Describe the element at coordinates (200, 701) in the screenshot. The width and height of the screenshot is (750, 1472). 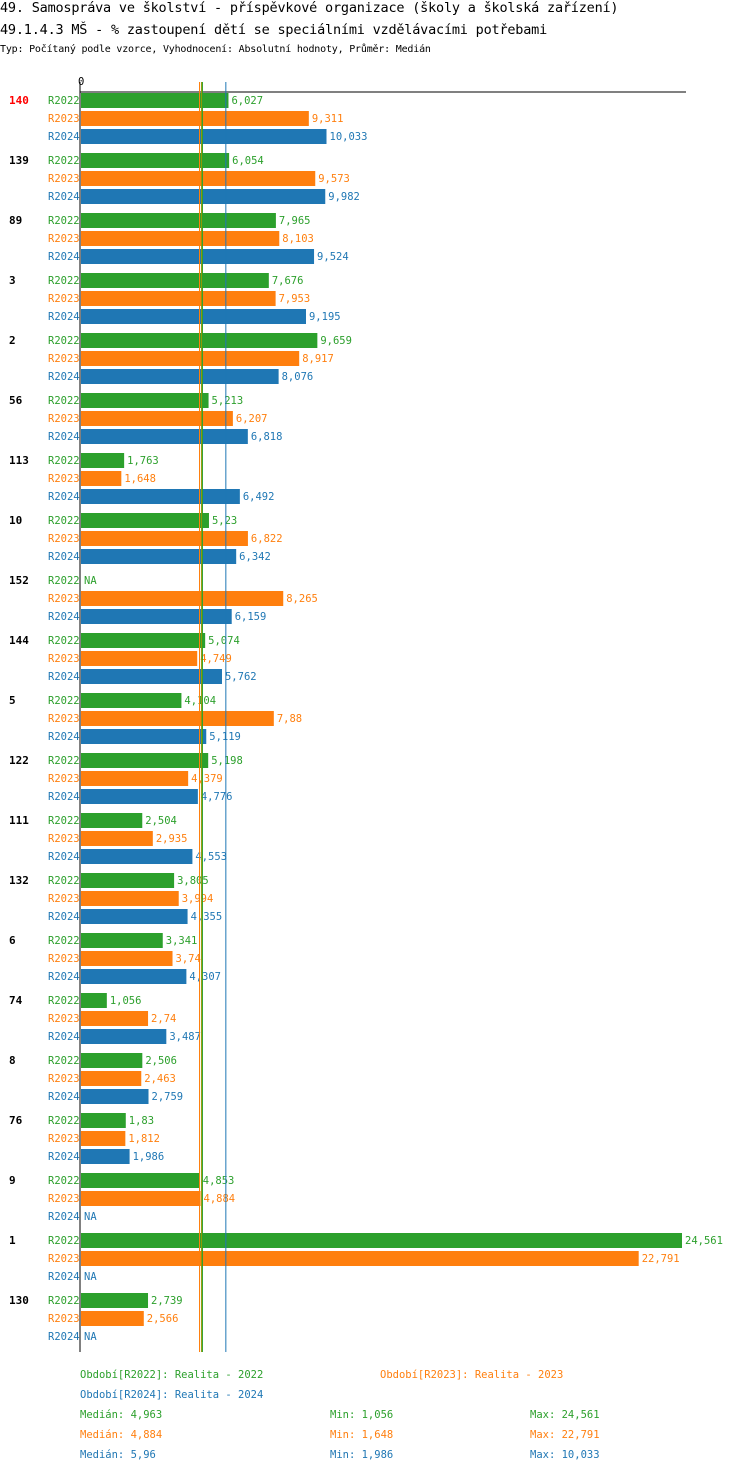
I see `bar-value-label: 4,104` at that location.